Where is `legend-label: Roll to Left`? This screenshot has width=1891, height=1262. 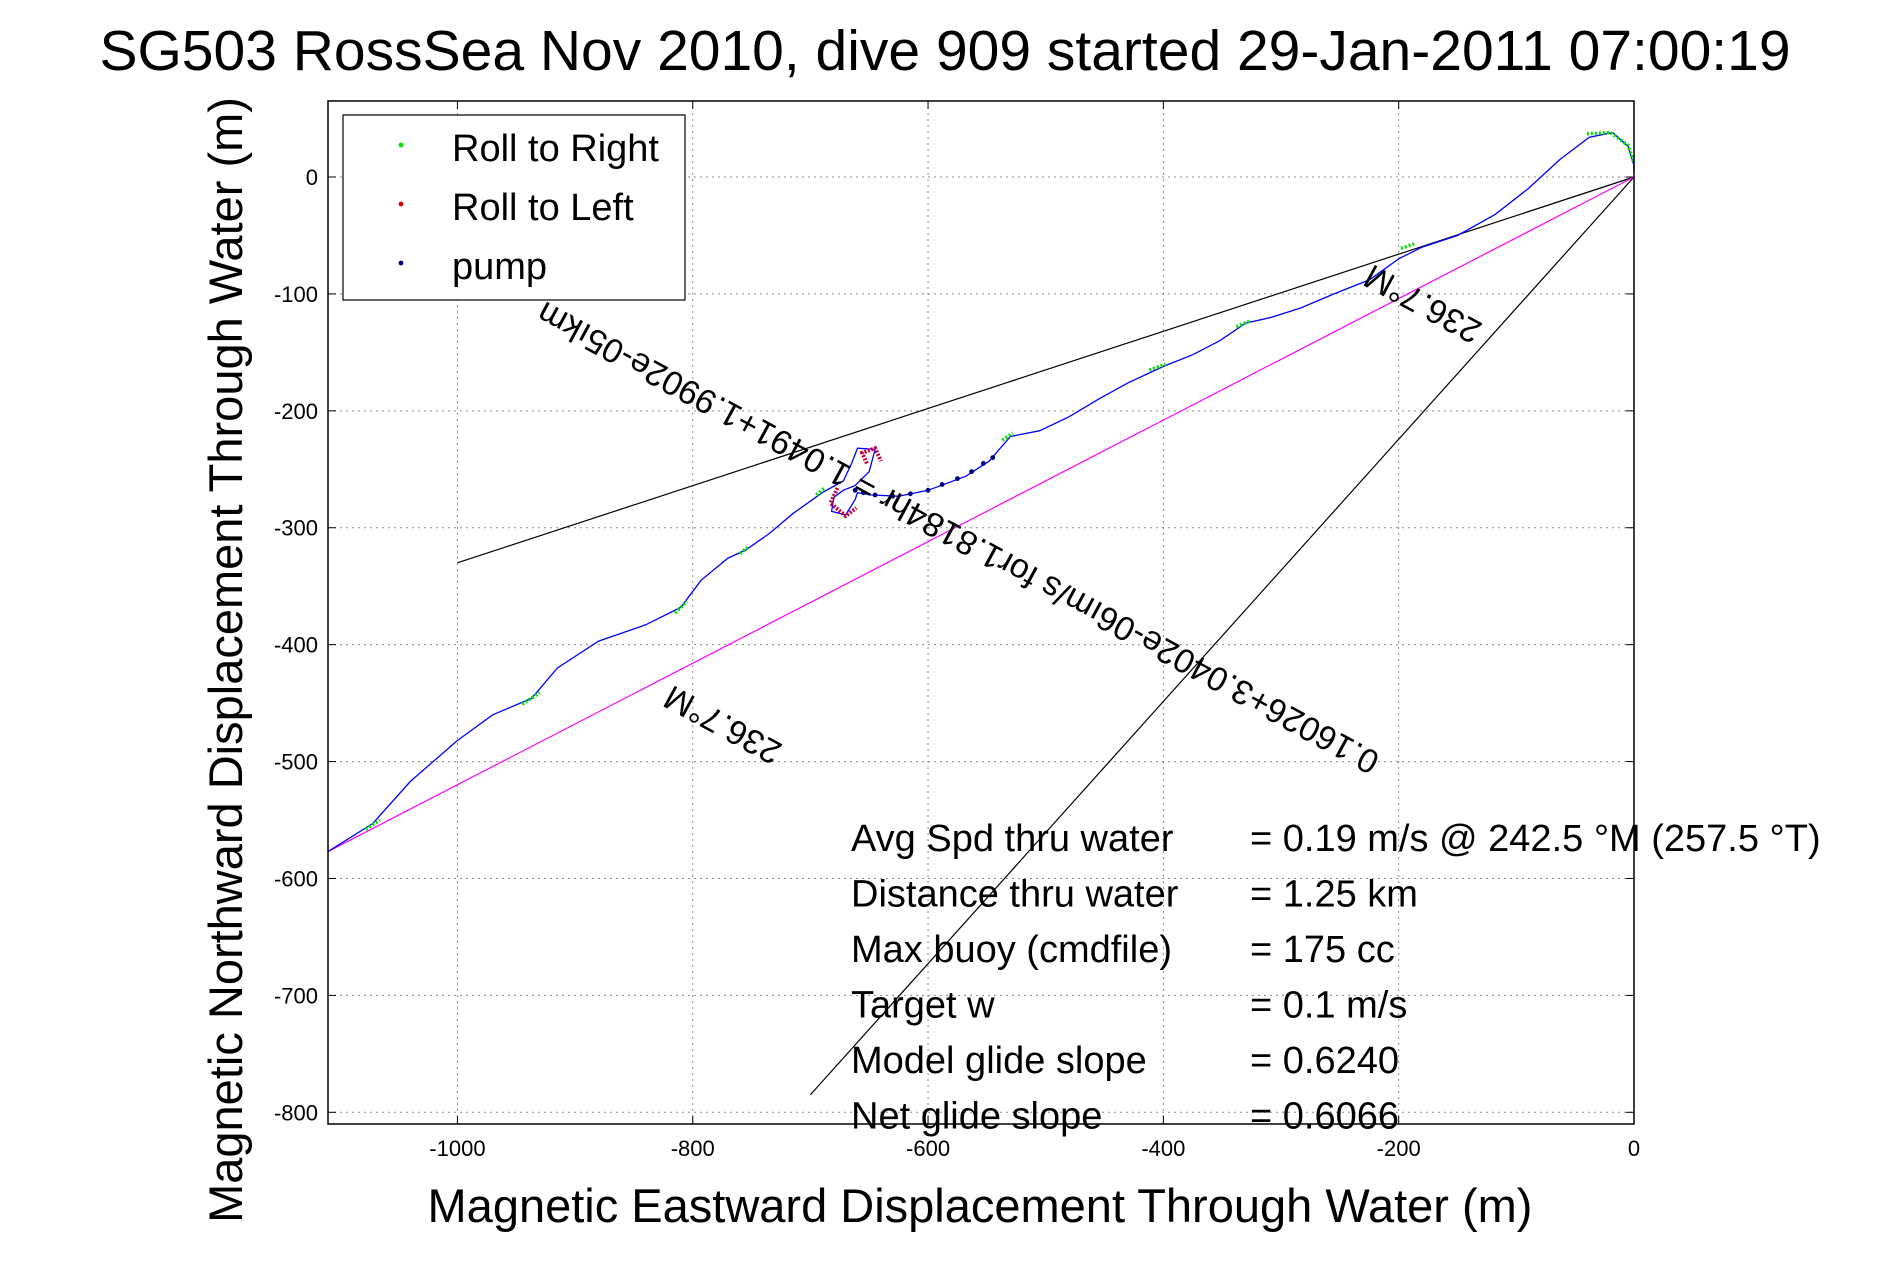
legend-label: Roll to Left is located at coordinates (543, 208).